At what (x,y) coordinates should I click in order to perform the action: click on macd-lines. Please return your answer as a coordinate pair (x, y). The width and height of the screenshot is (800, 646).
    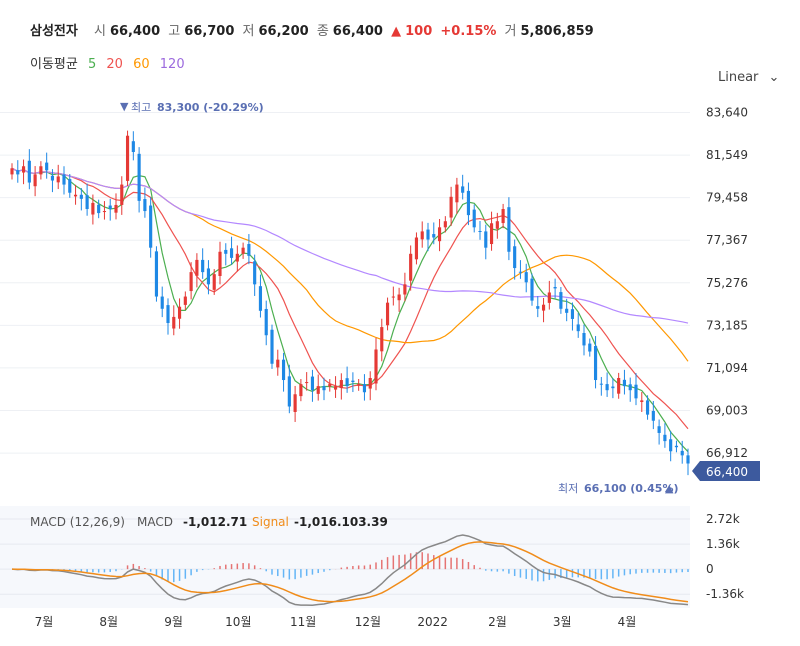
    Looking at the image, I should click on (350, 570).